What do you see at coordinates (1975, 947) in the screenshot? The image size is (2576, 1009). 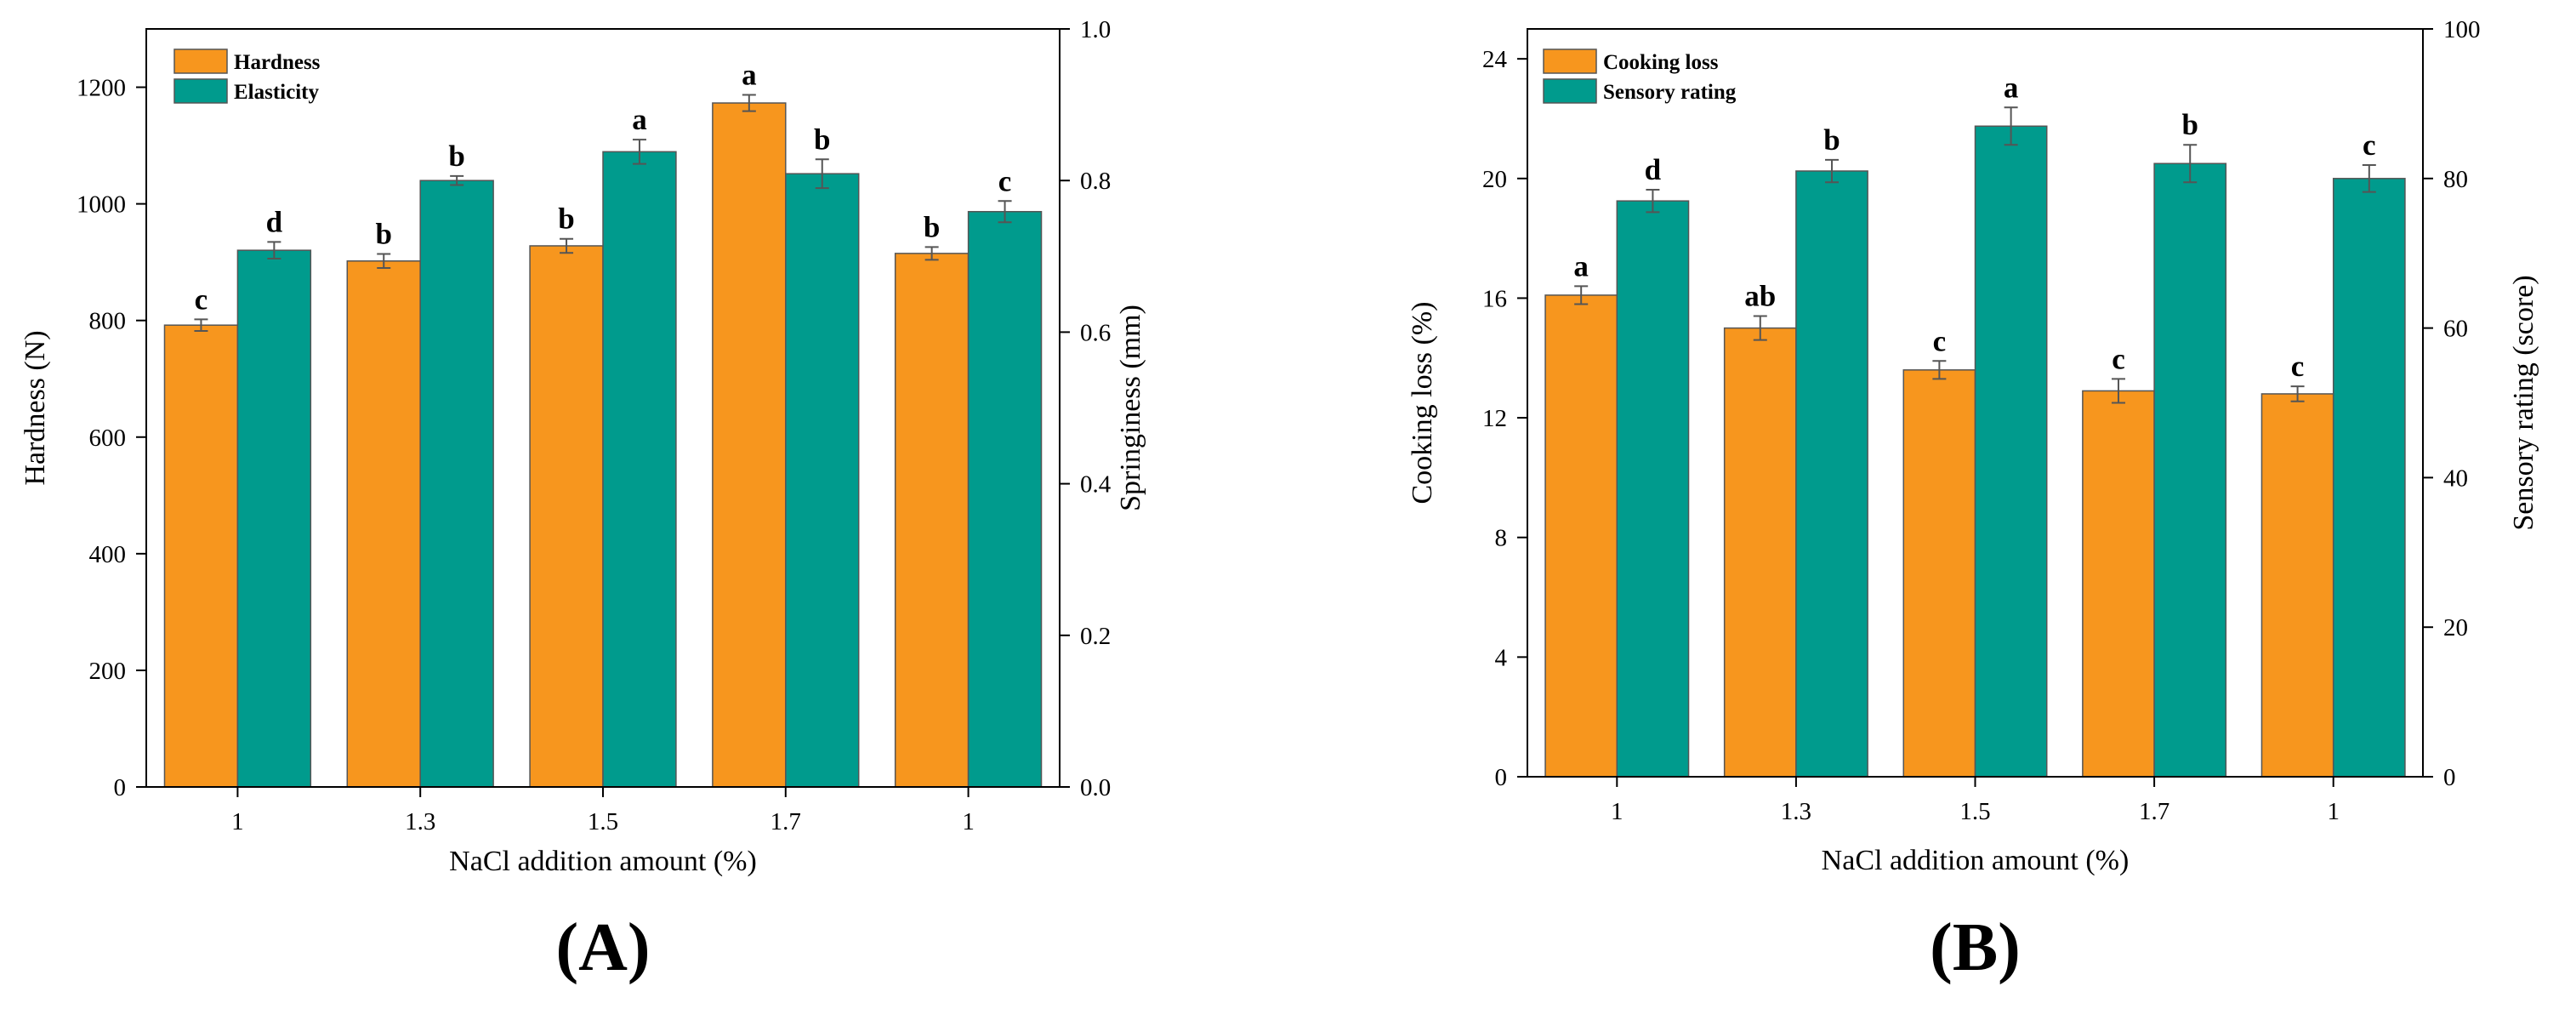 I see `panel-label: (B)` at bounding box center [1975, 947].